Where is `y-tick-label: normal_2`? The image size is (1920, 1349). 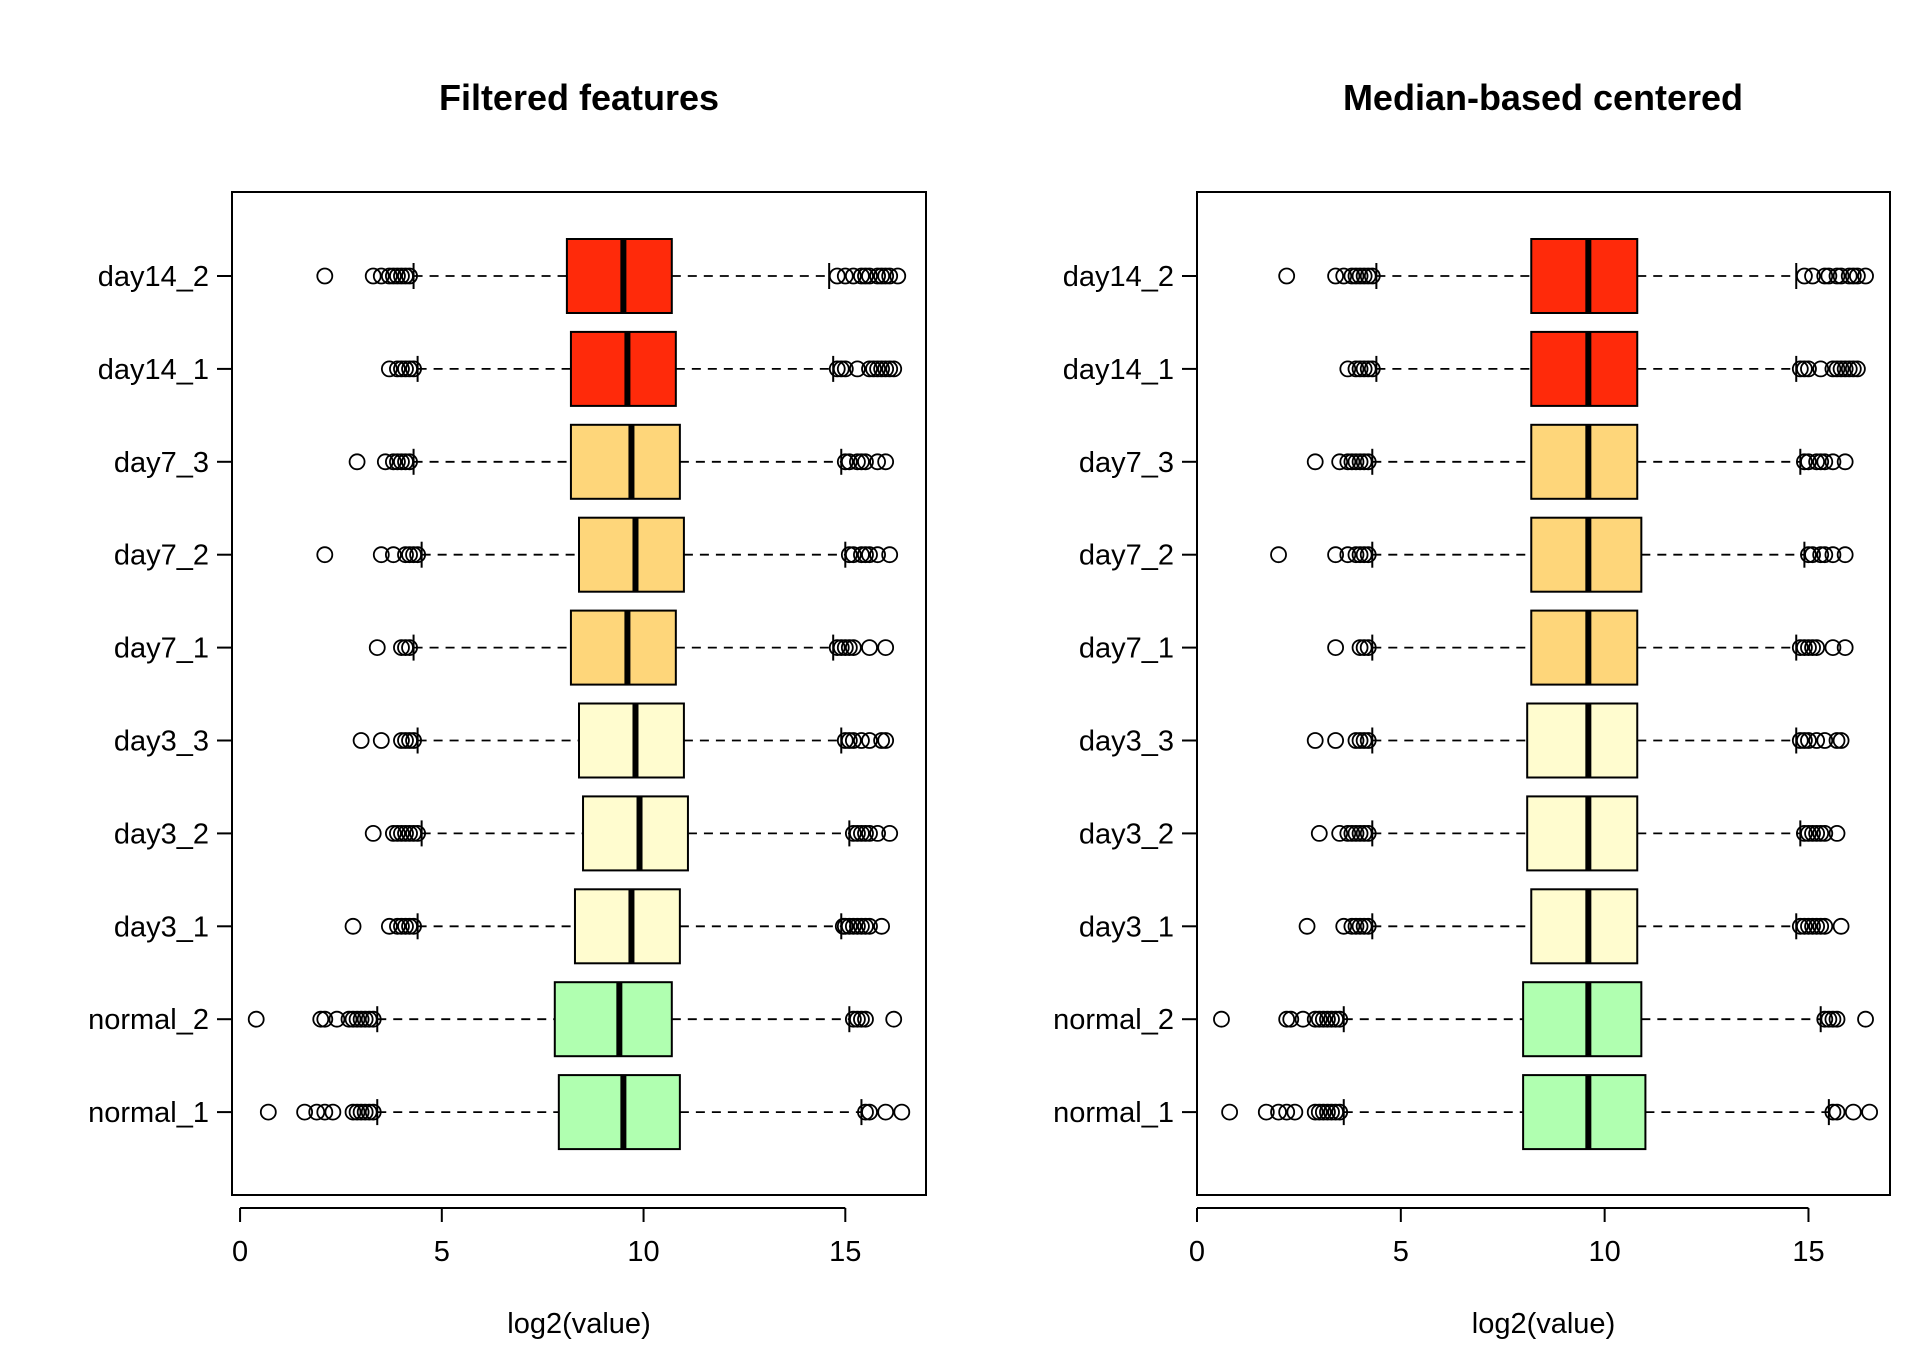 y-tick-label: normal_2 is located at coordinates (1113, 1020).